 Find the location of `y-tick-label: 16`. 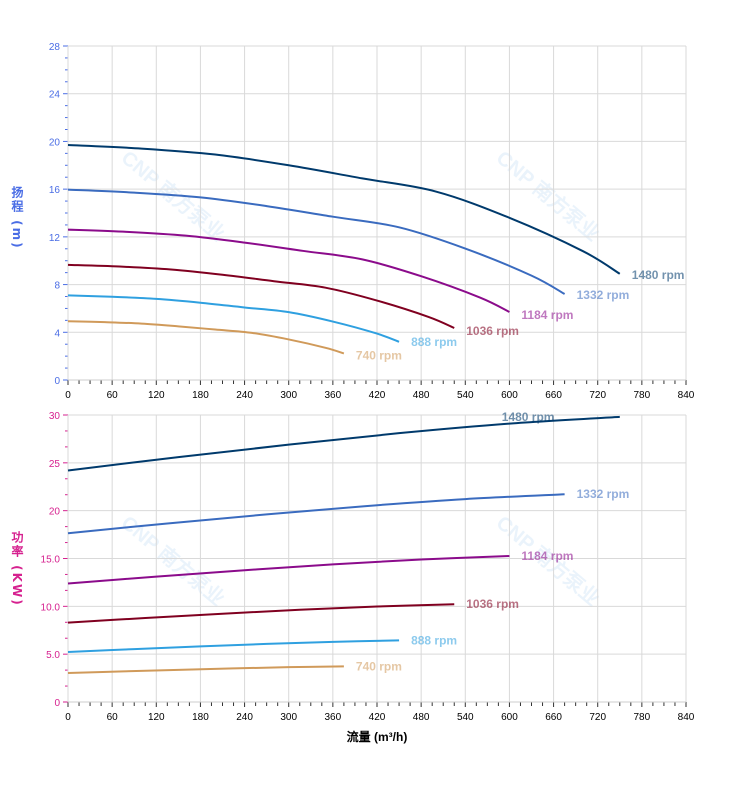

y-tick-label: 16 is located at coordinates (55, 190).